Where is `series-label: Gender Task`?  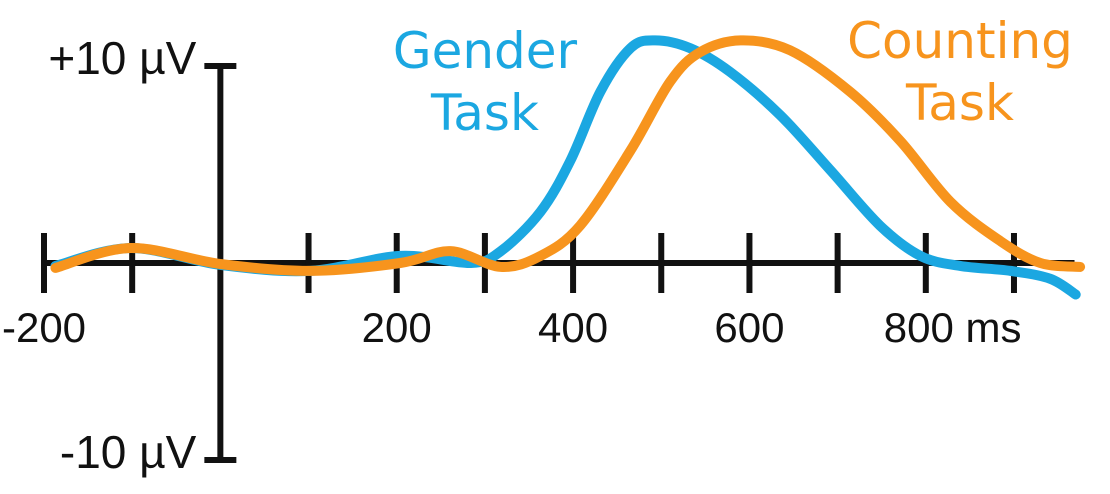
series-label: Gender Task is located at coordinates (485, 82).